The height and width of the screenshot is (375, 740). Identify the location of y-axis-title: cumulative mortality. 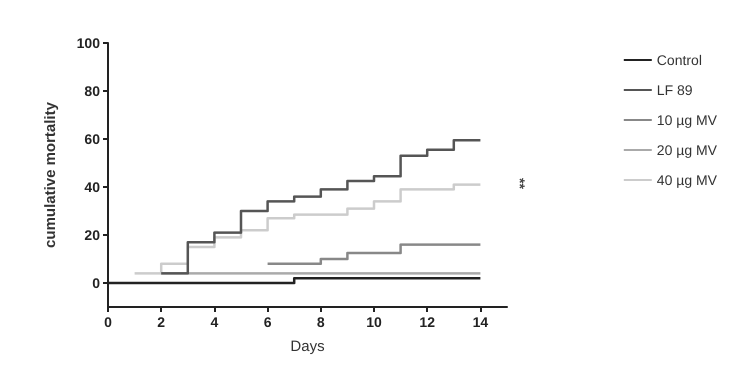
(50, 174).